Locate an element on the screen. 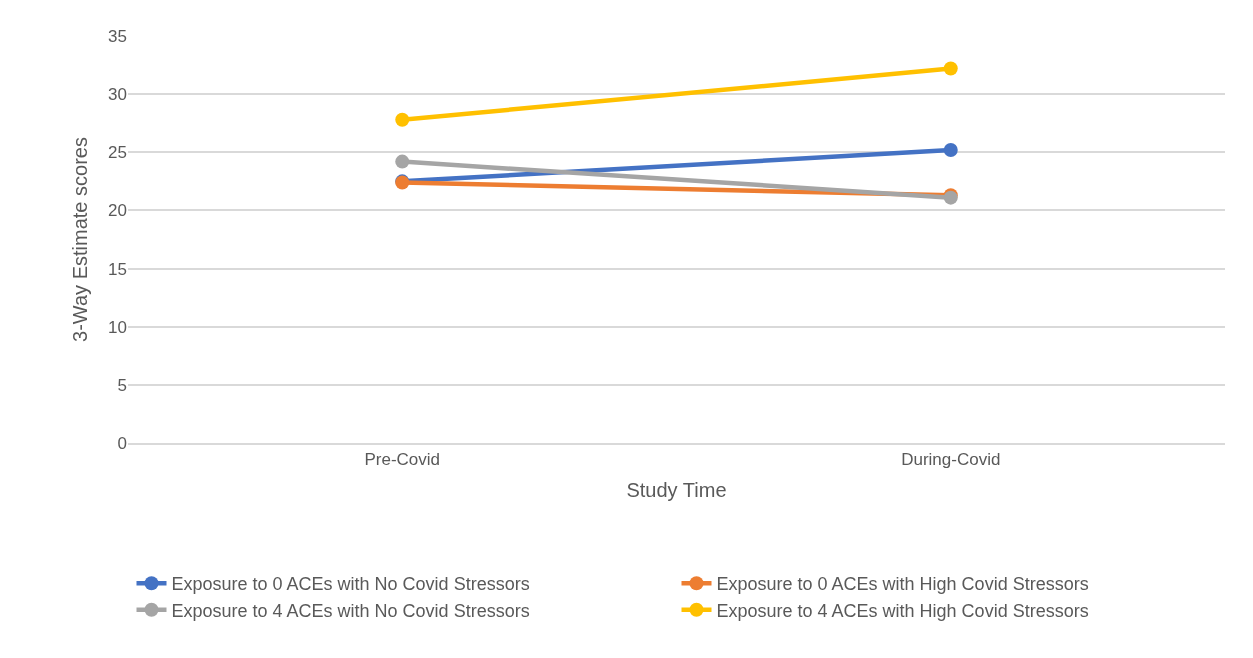  y-tick-label: 20 is located at coordinates (117, 211).